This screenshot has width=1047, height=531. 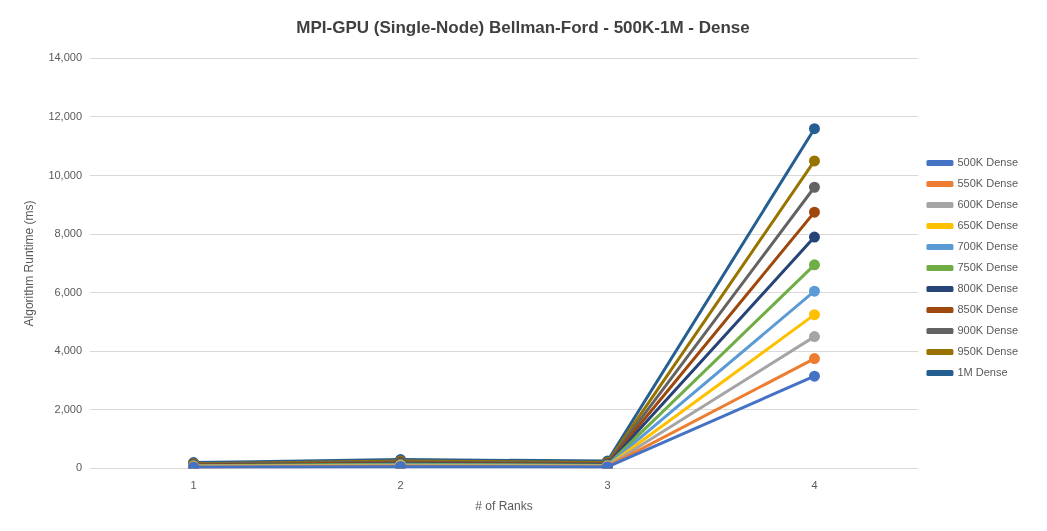 What do you see at coordinates (987, 225) in the screenshot?
I see `legend-label: 650K Dense` at bounding box center [987, 225].